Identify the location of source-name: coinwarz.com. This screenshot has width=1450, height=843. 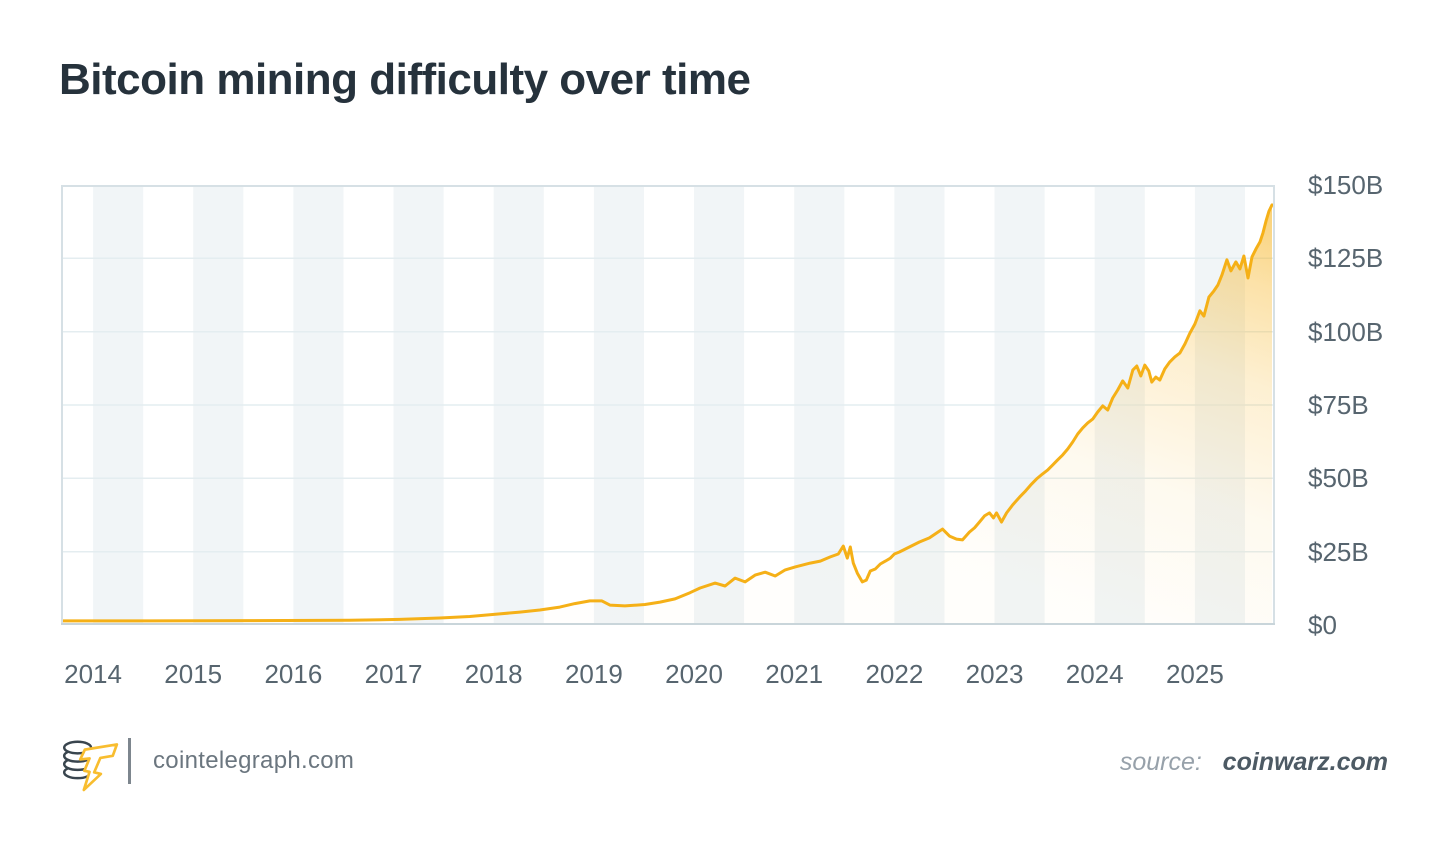
(1305, 762).